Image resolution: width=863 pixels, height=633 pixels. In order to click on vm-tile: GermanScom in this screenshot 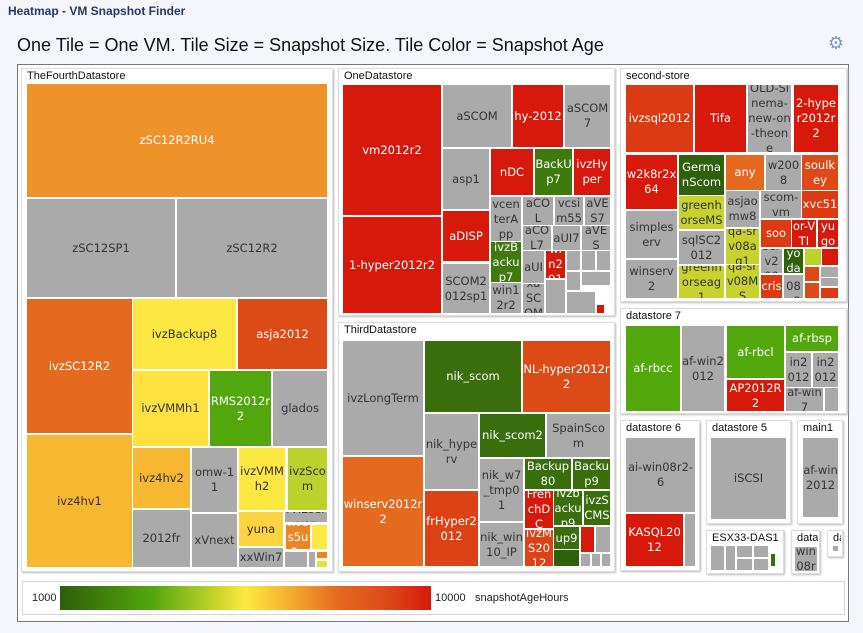, I will do `click(701, 175)`.